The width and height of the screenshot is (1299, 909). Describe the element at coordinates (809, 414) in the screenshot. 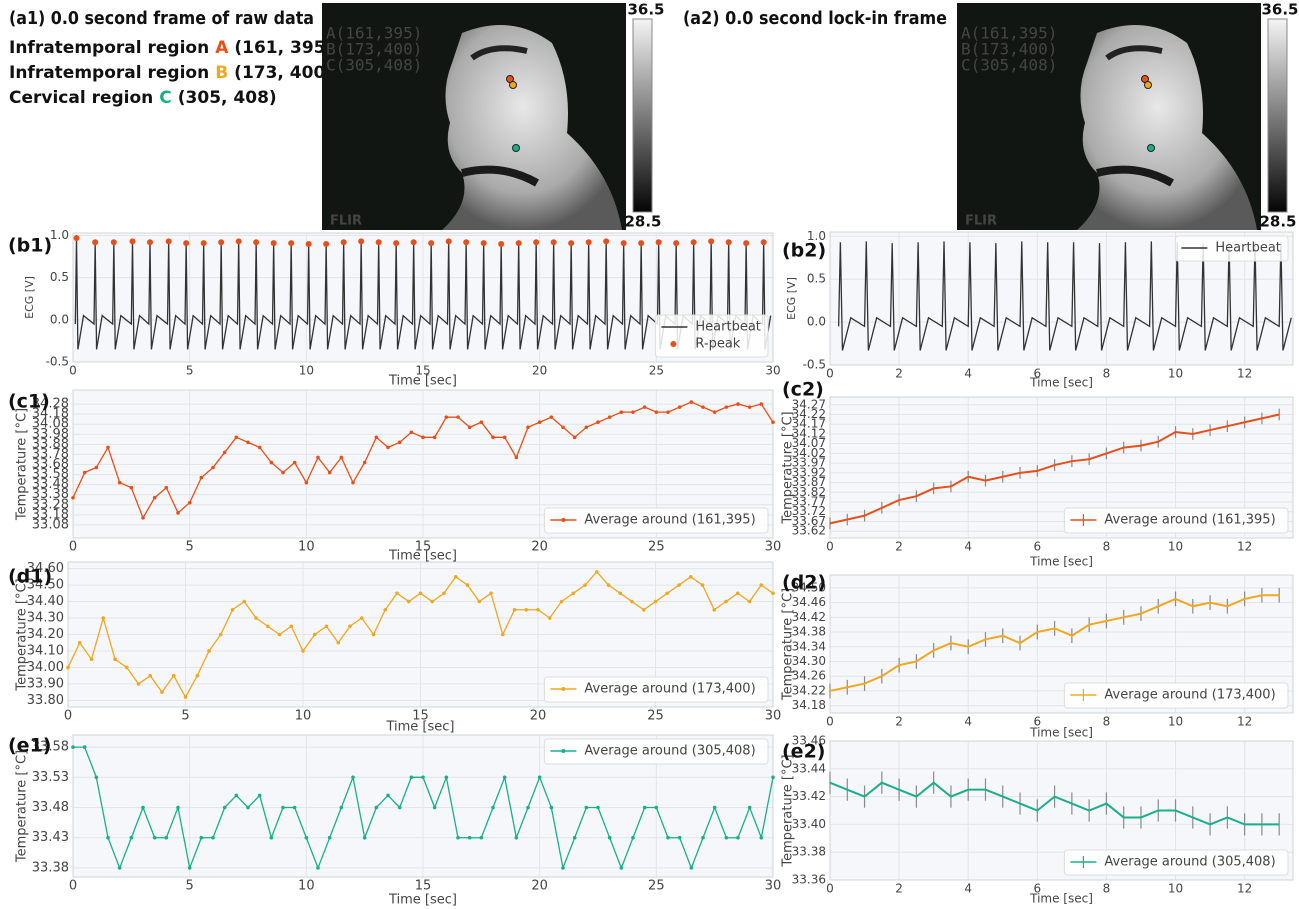

I see `y-tick-label: 34.22` at that location.